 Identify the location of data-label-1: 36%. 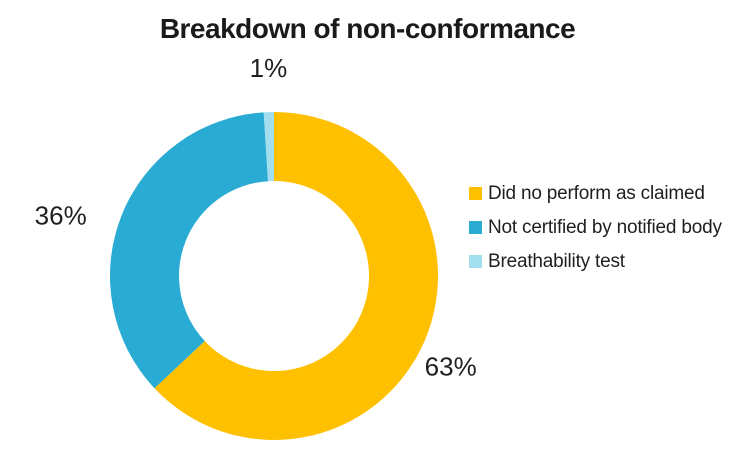
(61, 216).